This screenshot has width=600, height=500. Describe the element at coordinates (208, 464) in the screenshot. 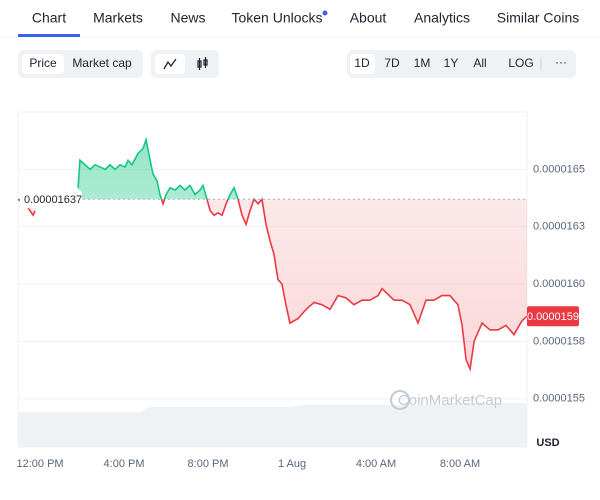

I see `x-tick-label: 8:00 PM` at that location.